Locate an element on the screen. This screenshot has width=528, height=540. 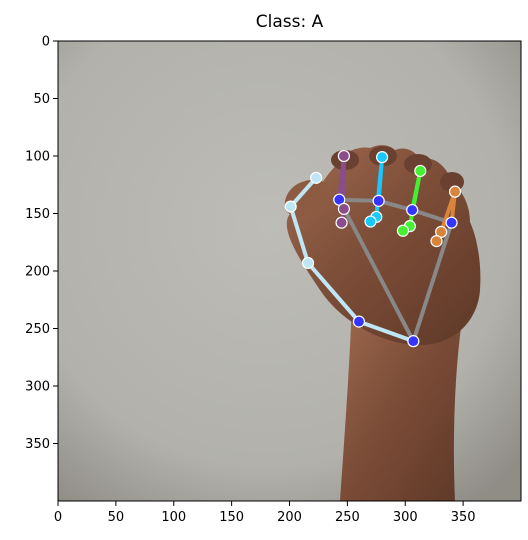
x-tick-label: 150 is located at coordinates (231, 517).